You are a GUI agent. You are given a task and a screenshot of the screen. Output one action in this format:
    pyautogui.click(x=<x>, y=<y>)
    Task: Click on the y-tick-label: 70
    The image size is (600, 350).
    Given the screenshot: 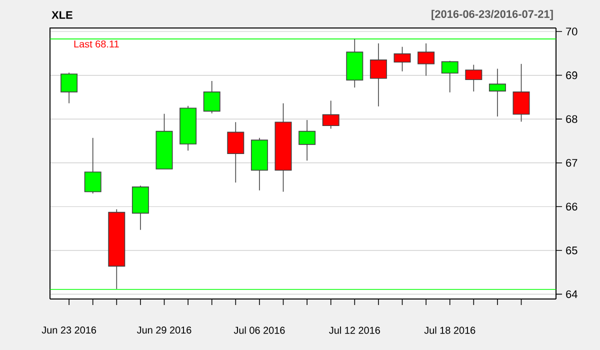 What is the action you would take?
    pyautogui.click(x=572, y=32)
    